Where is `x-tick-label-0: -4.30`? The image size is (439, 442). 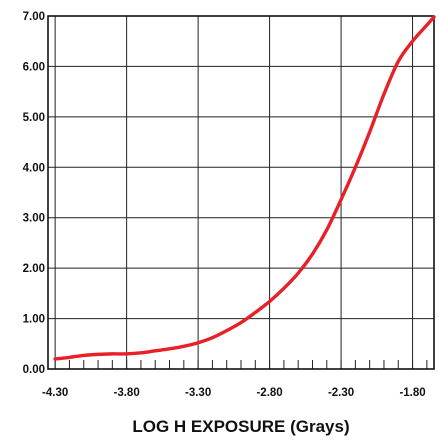
x-tick-label-0: -4.30 is located at coordinates (55, 393).